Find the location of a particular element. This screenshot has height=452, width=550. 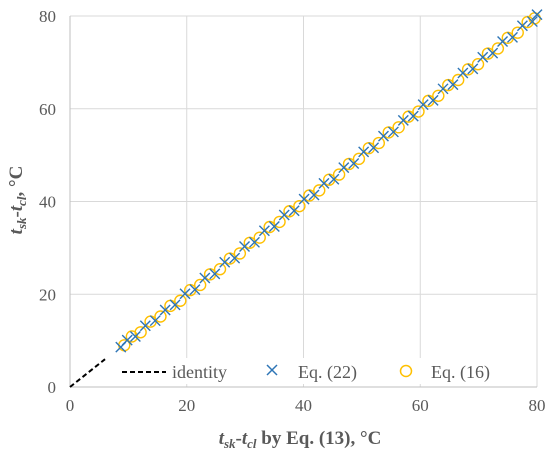

legend-identity-label: identity is located at coordinates (199, 372).